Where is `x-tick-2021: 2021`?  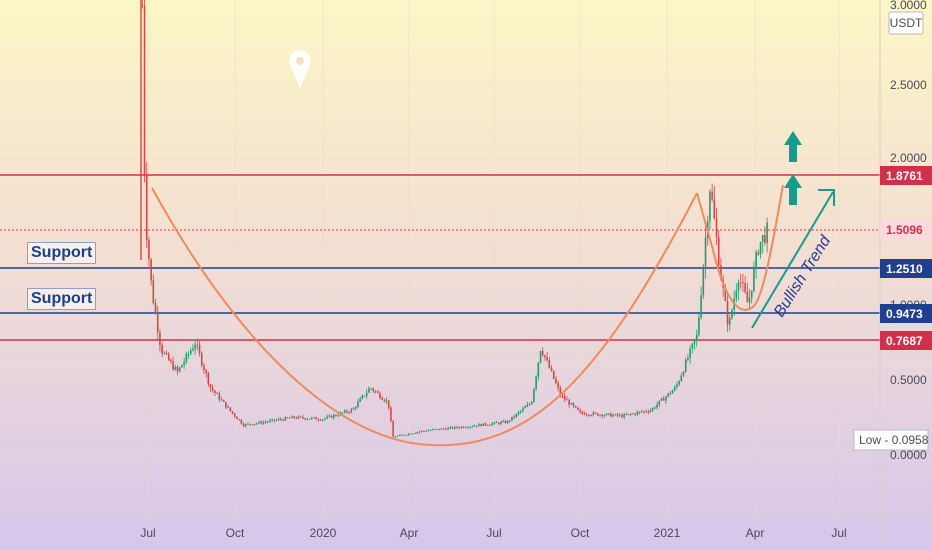 x-tick-2021: 2021 is located at coordinates (667, 533).